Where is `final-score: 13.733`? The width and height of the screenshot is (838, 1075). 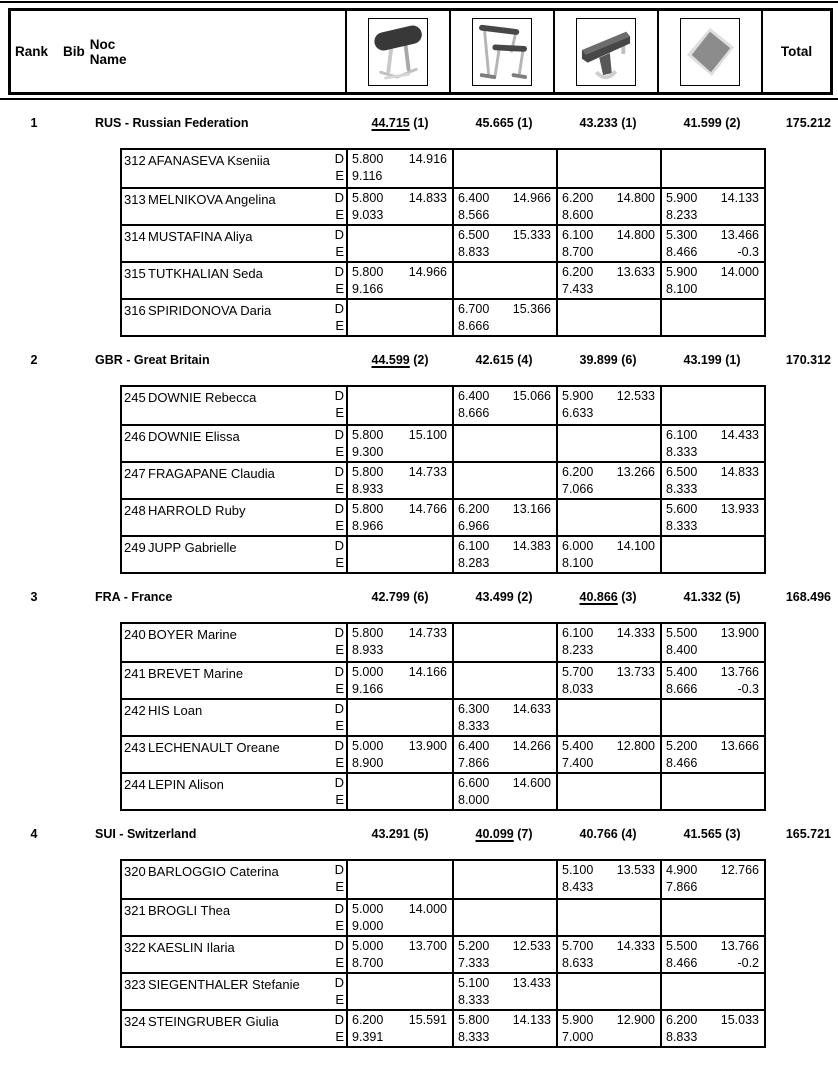 final-score: 13.733 is located at coordinates (635, 672).